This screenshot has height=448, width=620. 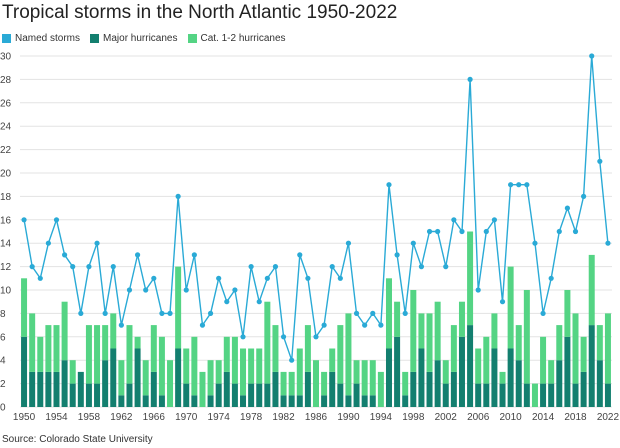 What do you see at coordinates (364, 401) in the screenshot?
I see `bar-major-1992` at bounding box center [364, 401].